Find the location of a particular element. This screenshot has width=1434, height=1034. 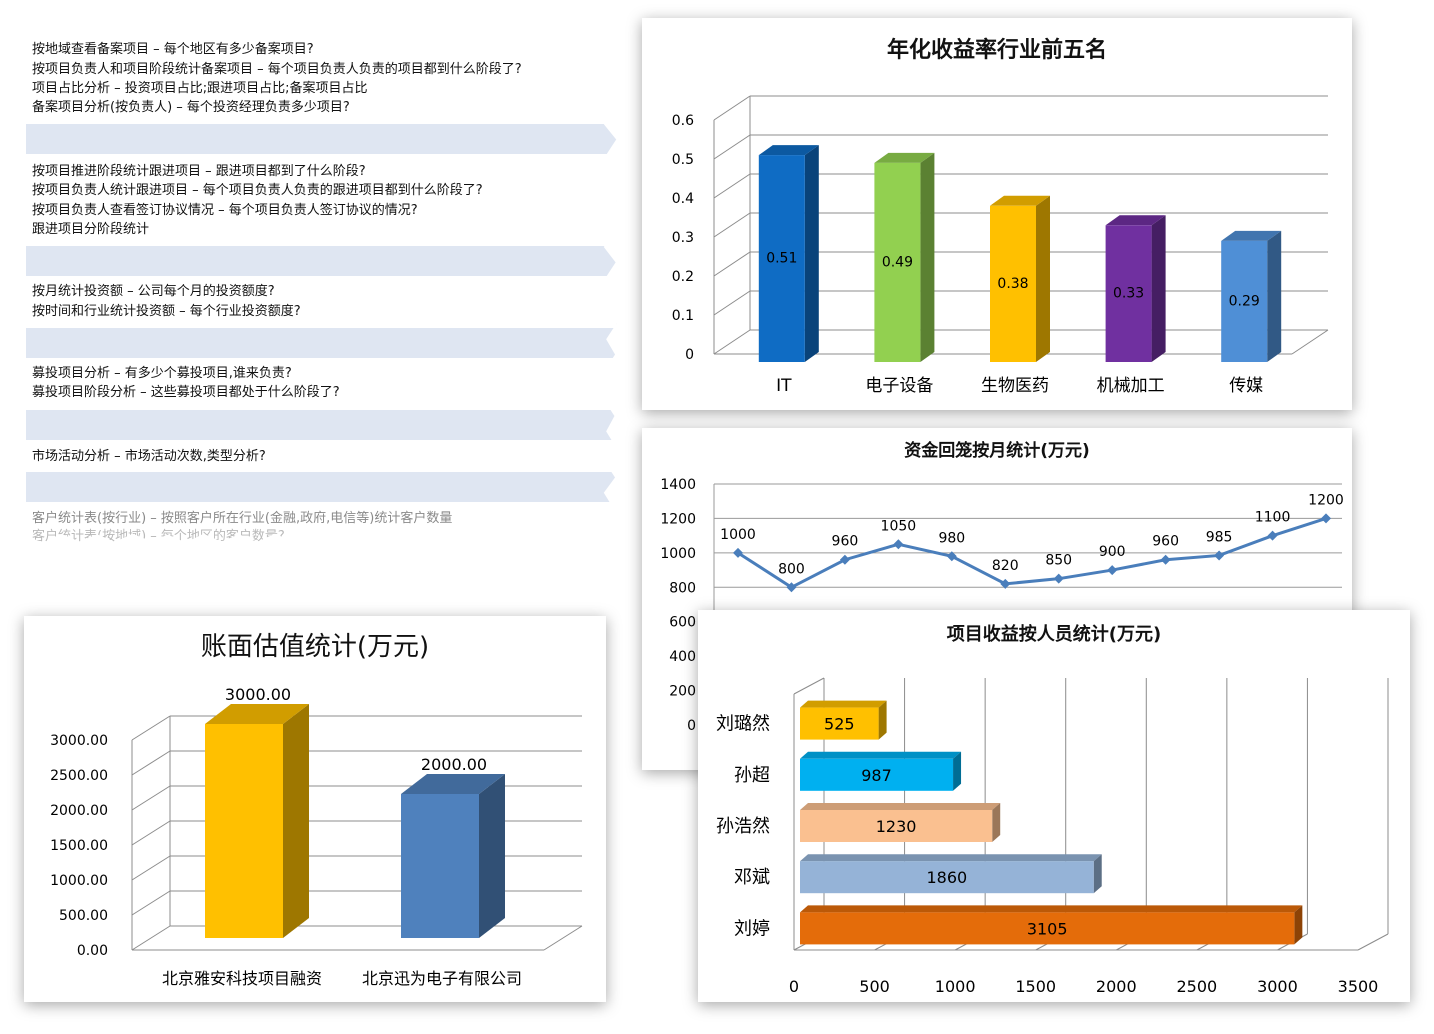

data-label: 0.38 is located at coordinates (1012, 284).